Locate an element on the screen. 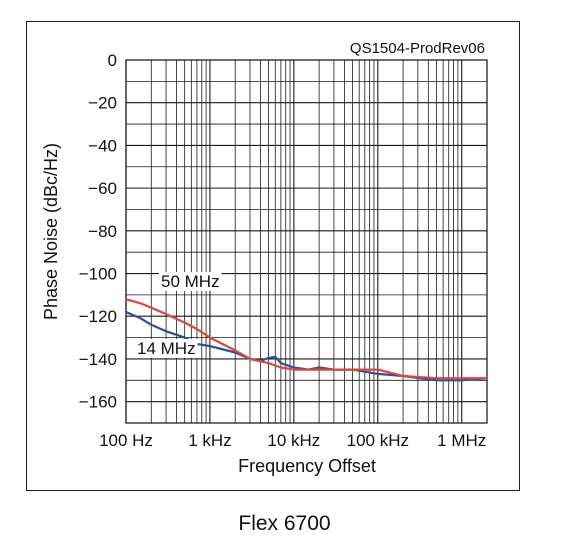  y-tick-label: −40 is located at coordinates (102, 145).